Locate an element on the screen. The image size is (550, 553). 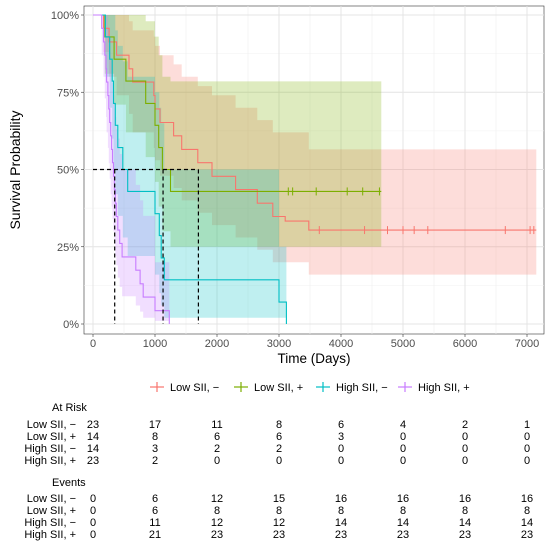
y-tick-label: 75% is located at coordinates (68, 93).